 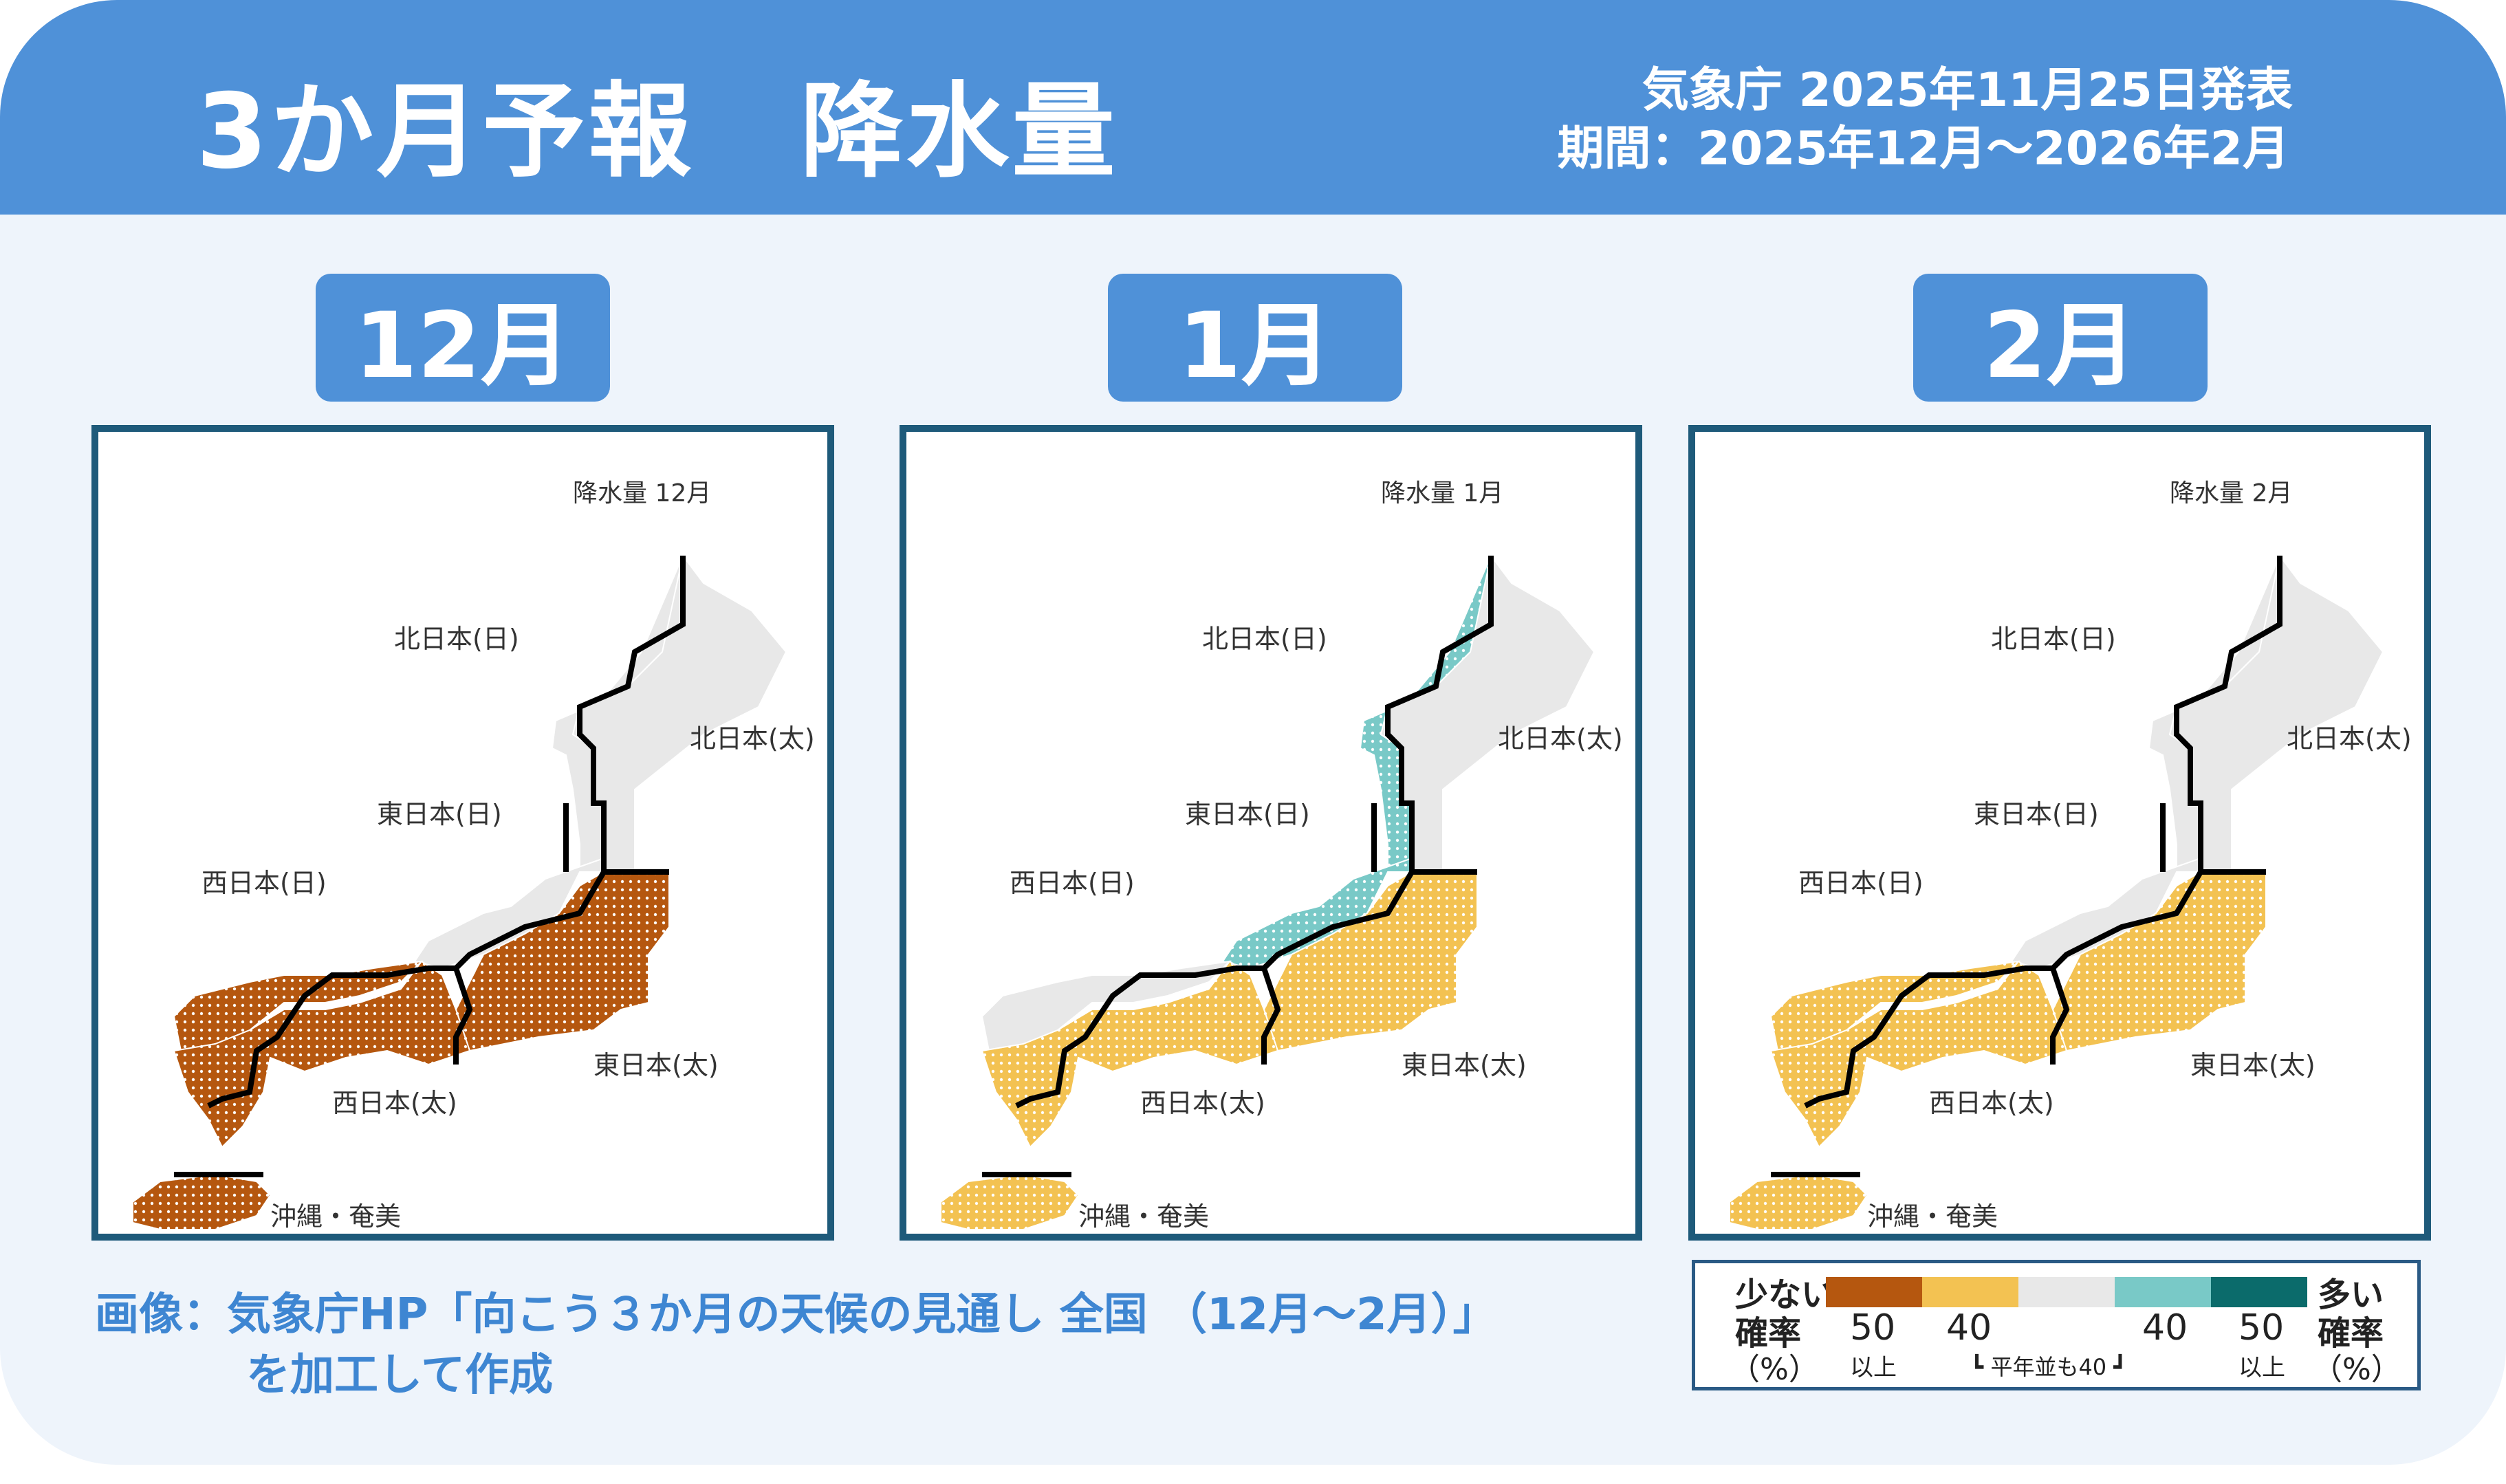 What do you see at coordinates (1255, 338) in the screenshot?
I see `month-tab-january: 1月` at bounding box center [1255, 338].